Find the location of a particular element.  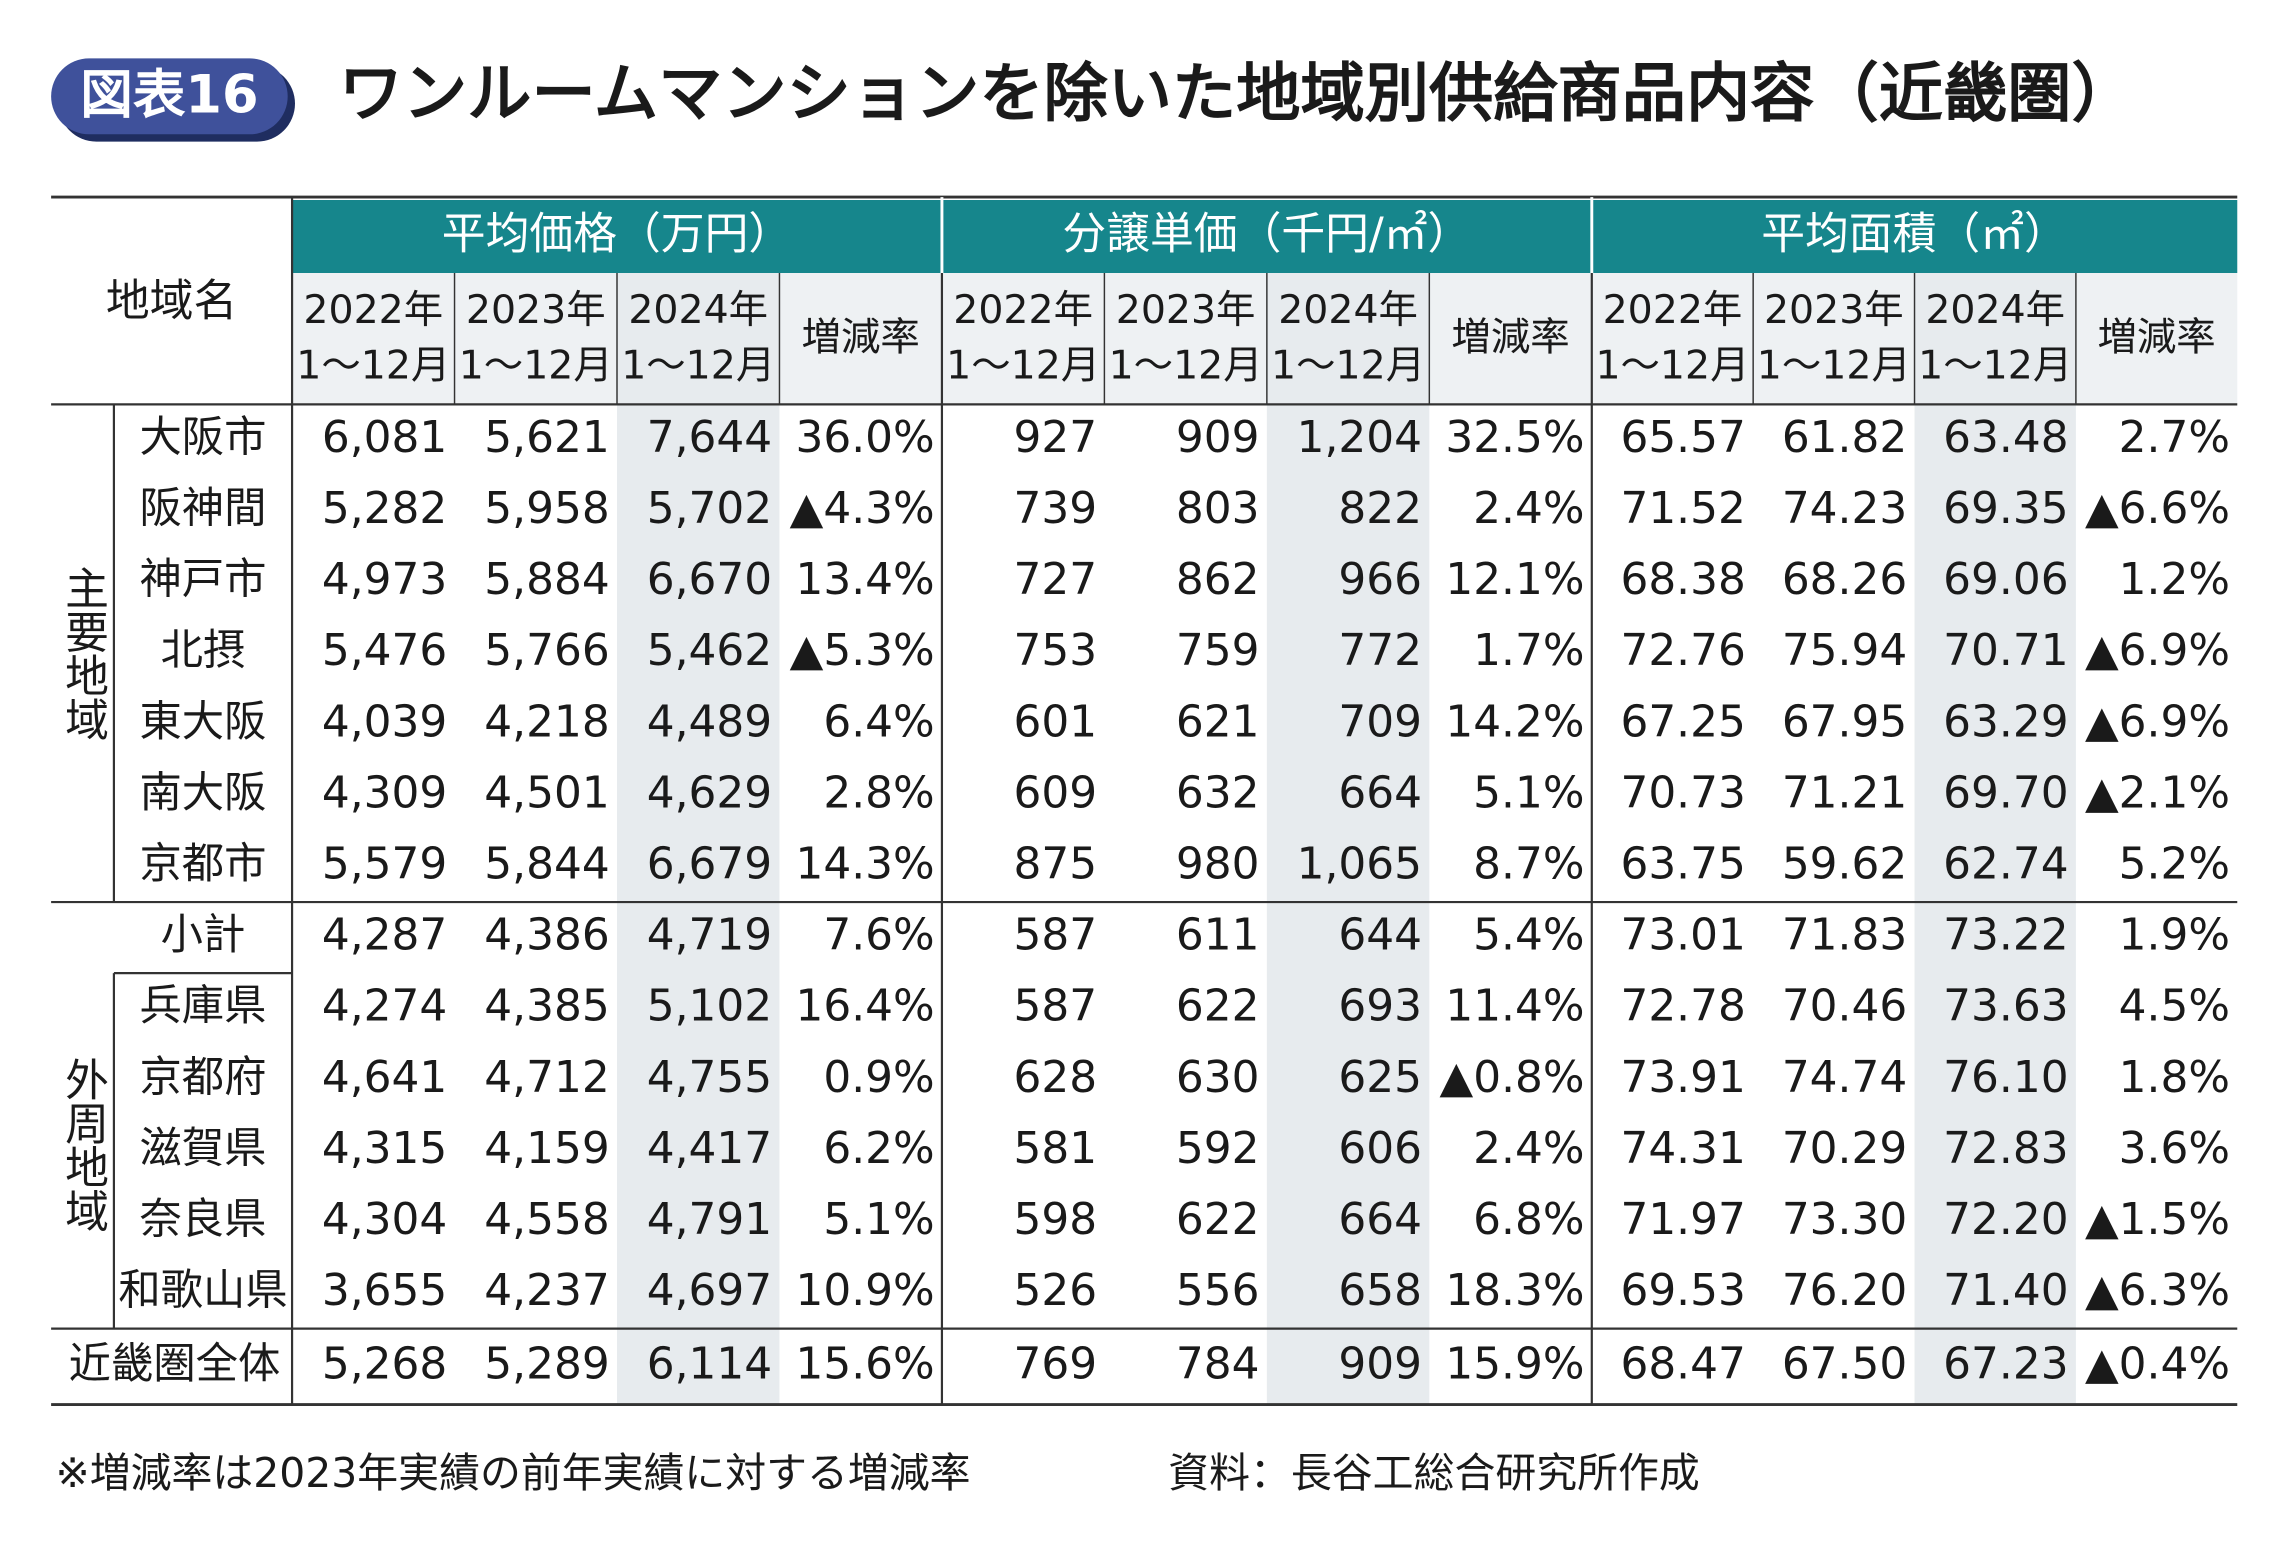

cell-value: 5,282 is located at coordinates (384, 508).